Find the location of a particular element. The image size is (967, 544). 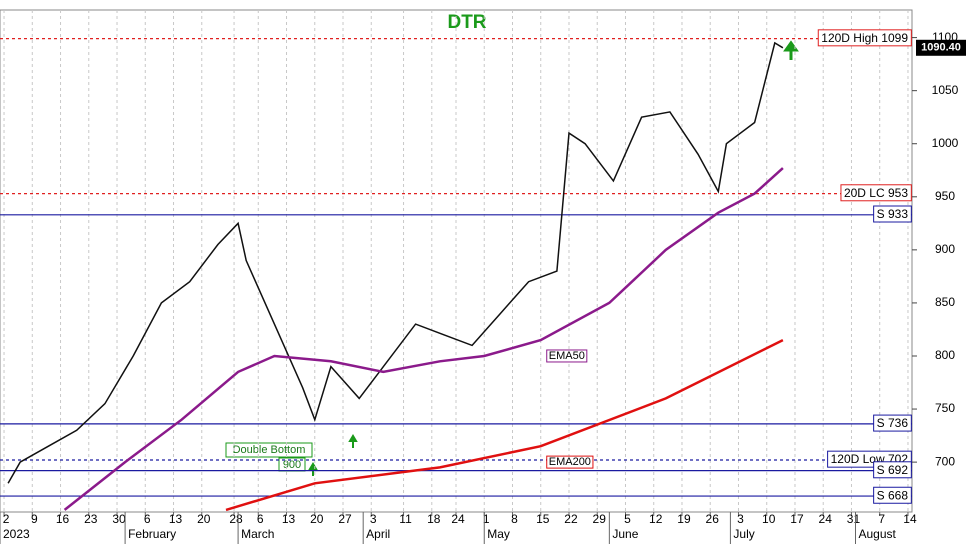

x-tick-label: 18 is located at coordinates (434, 519).